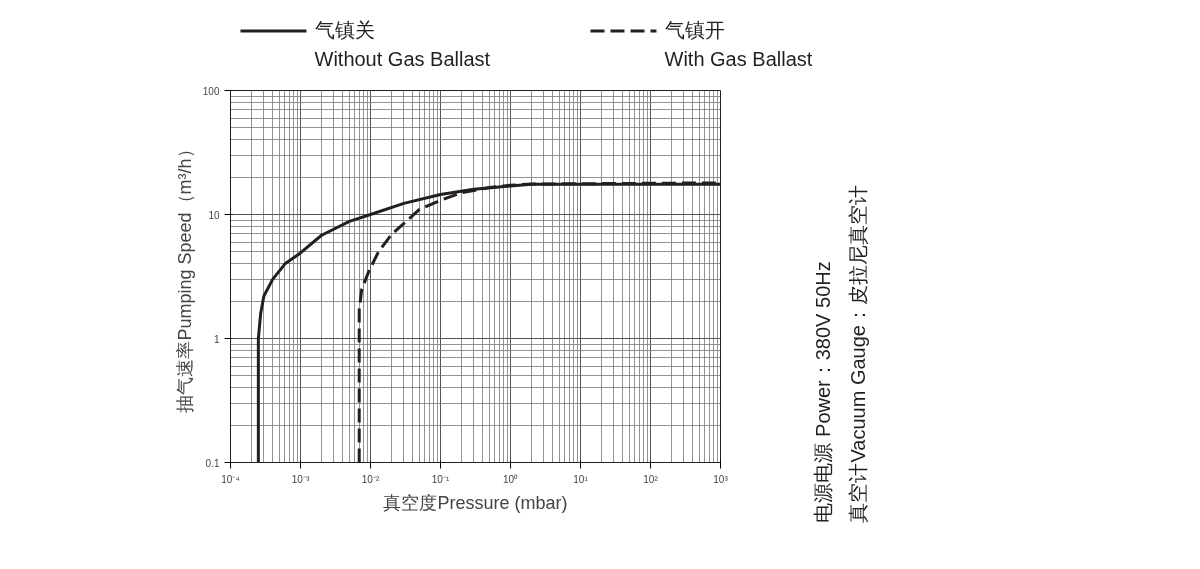 The image size is (1200, 569). Describe the element at coordinates (857, 354) in the screenshot. I see `text: 真空计Vacuum Gauge：皮拉尼真空计` at that location.